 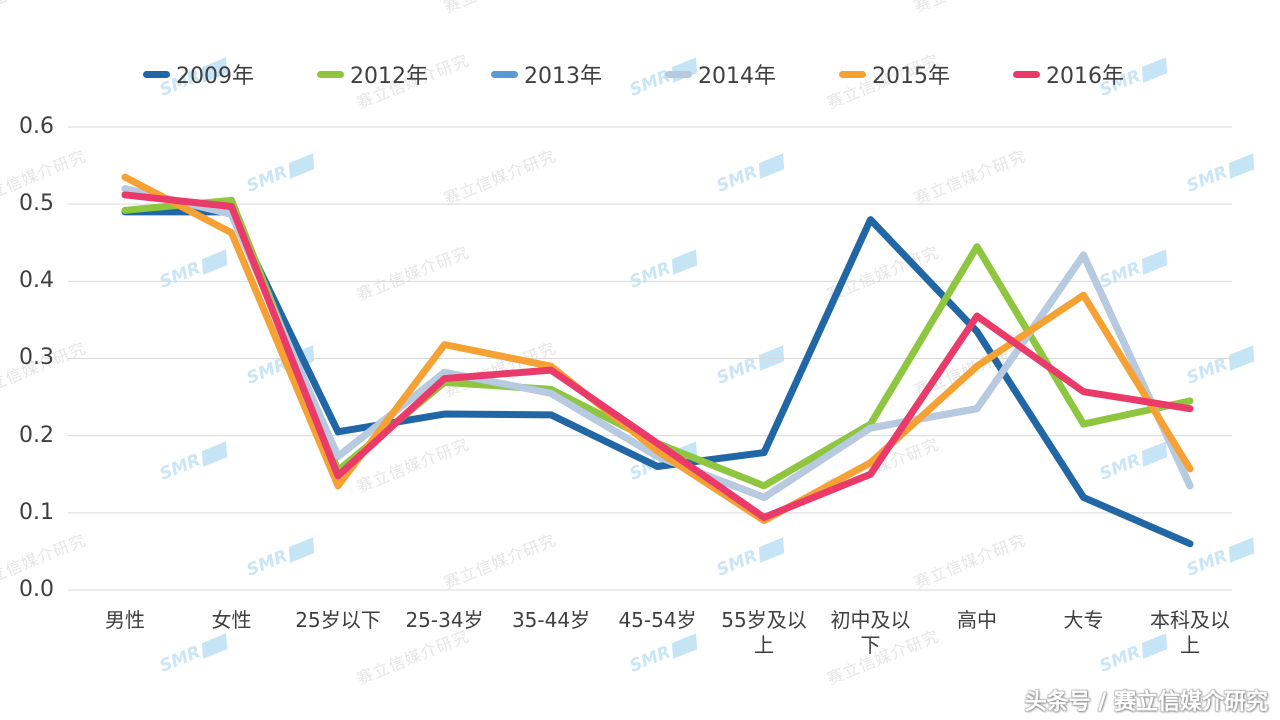 I want to click on x-tick-label: 55岁及以上, so click(x=764, y=632).